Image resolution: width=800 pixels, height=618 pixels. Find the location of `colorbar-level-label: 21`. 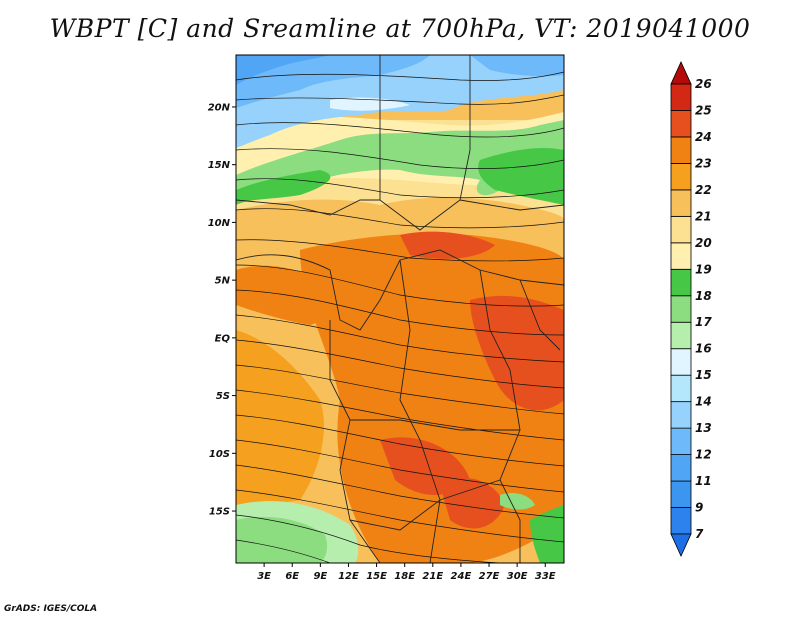

colorbar-level-label: 21 is located at coordinates (703, 216).